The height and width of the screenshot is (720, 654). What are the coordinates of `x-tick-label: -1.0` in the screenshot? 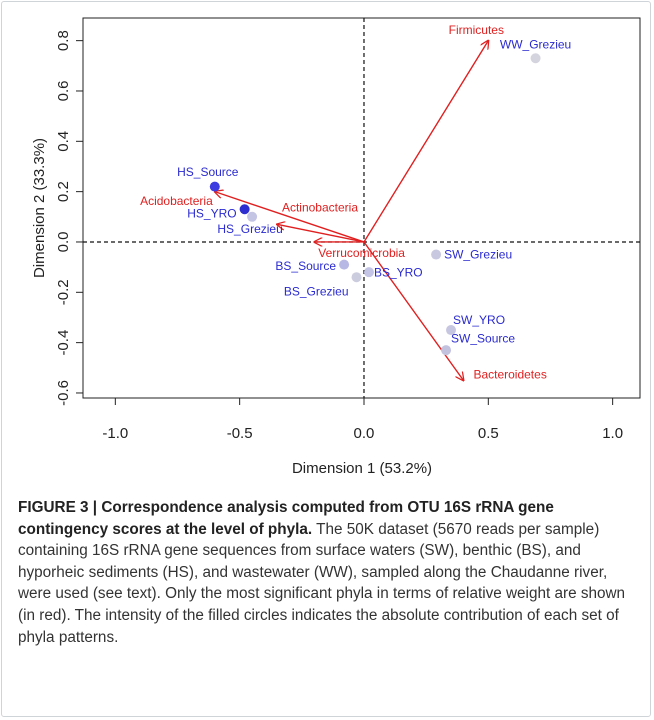 It's located at (115, 433).